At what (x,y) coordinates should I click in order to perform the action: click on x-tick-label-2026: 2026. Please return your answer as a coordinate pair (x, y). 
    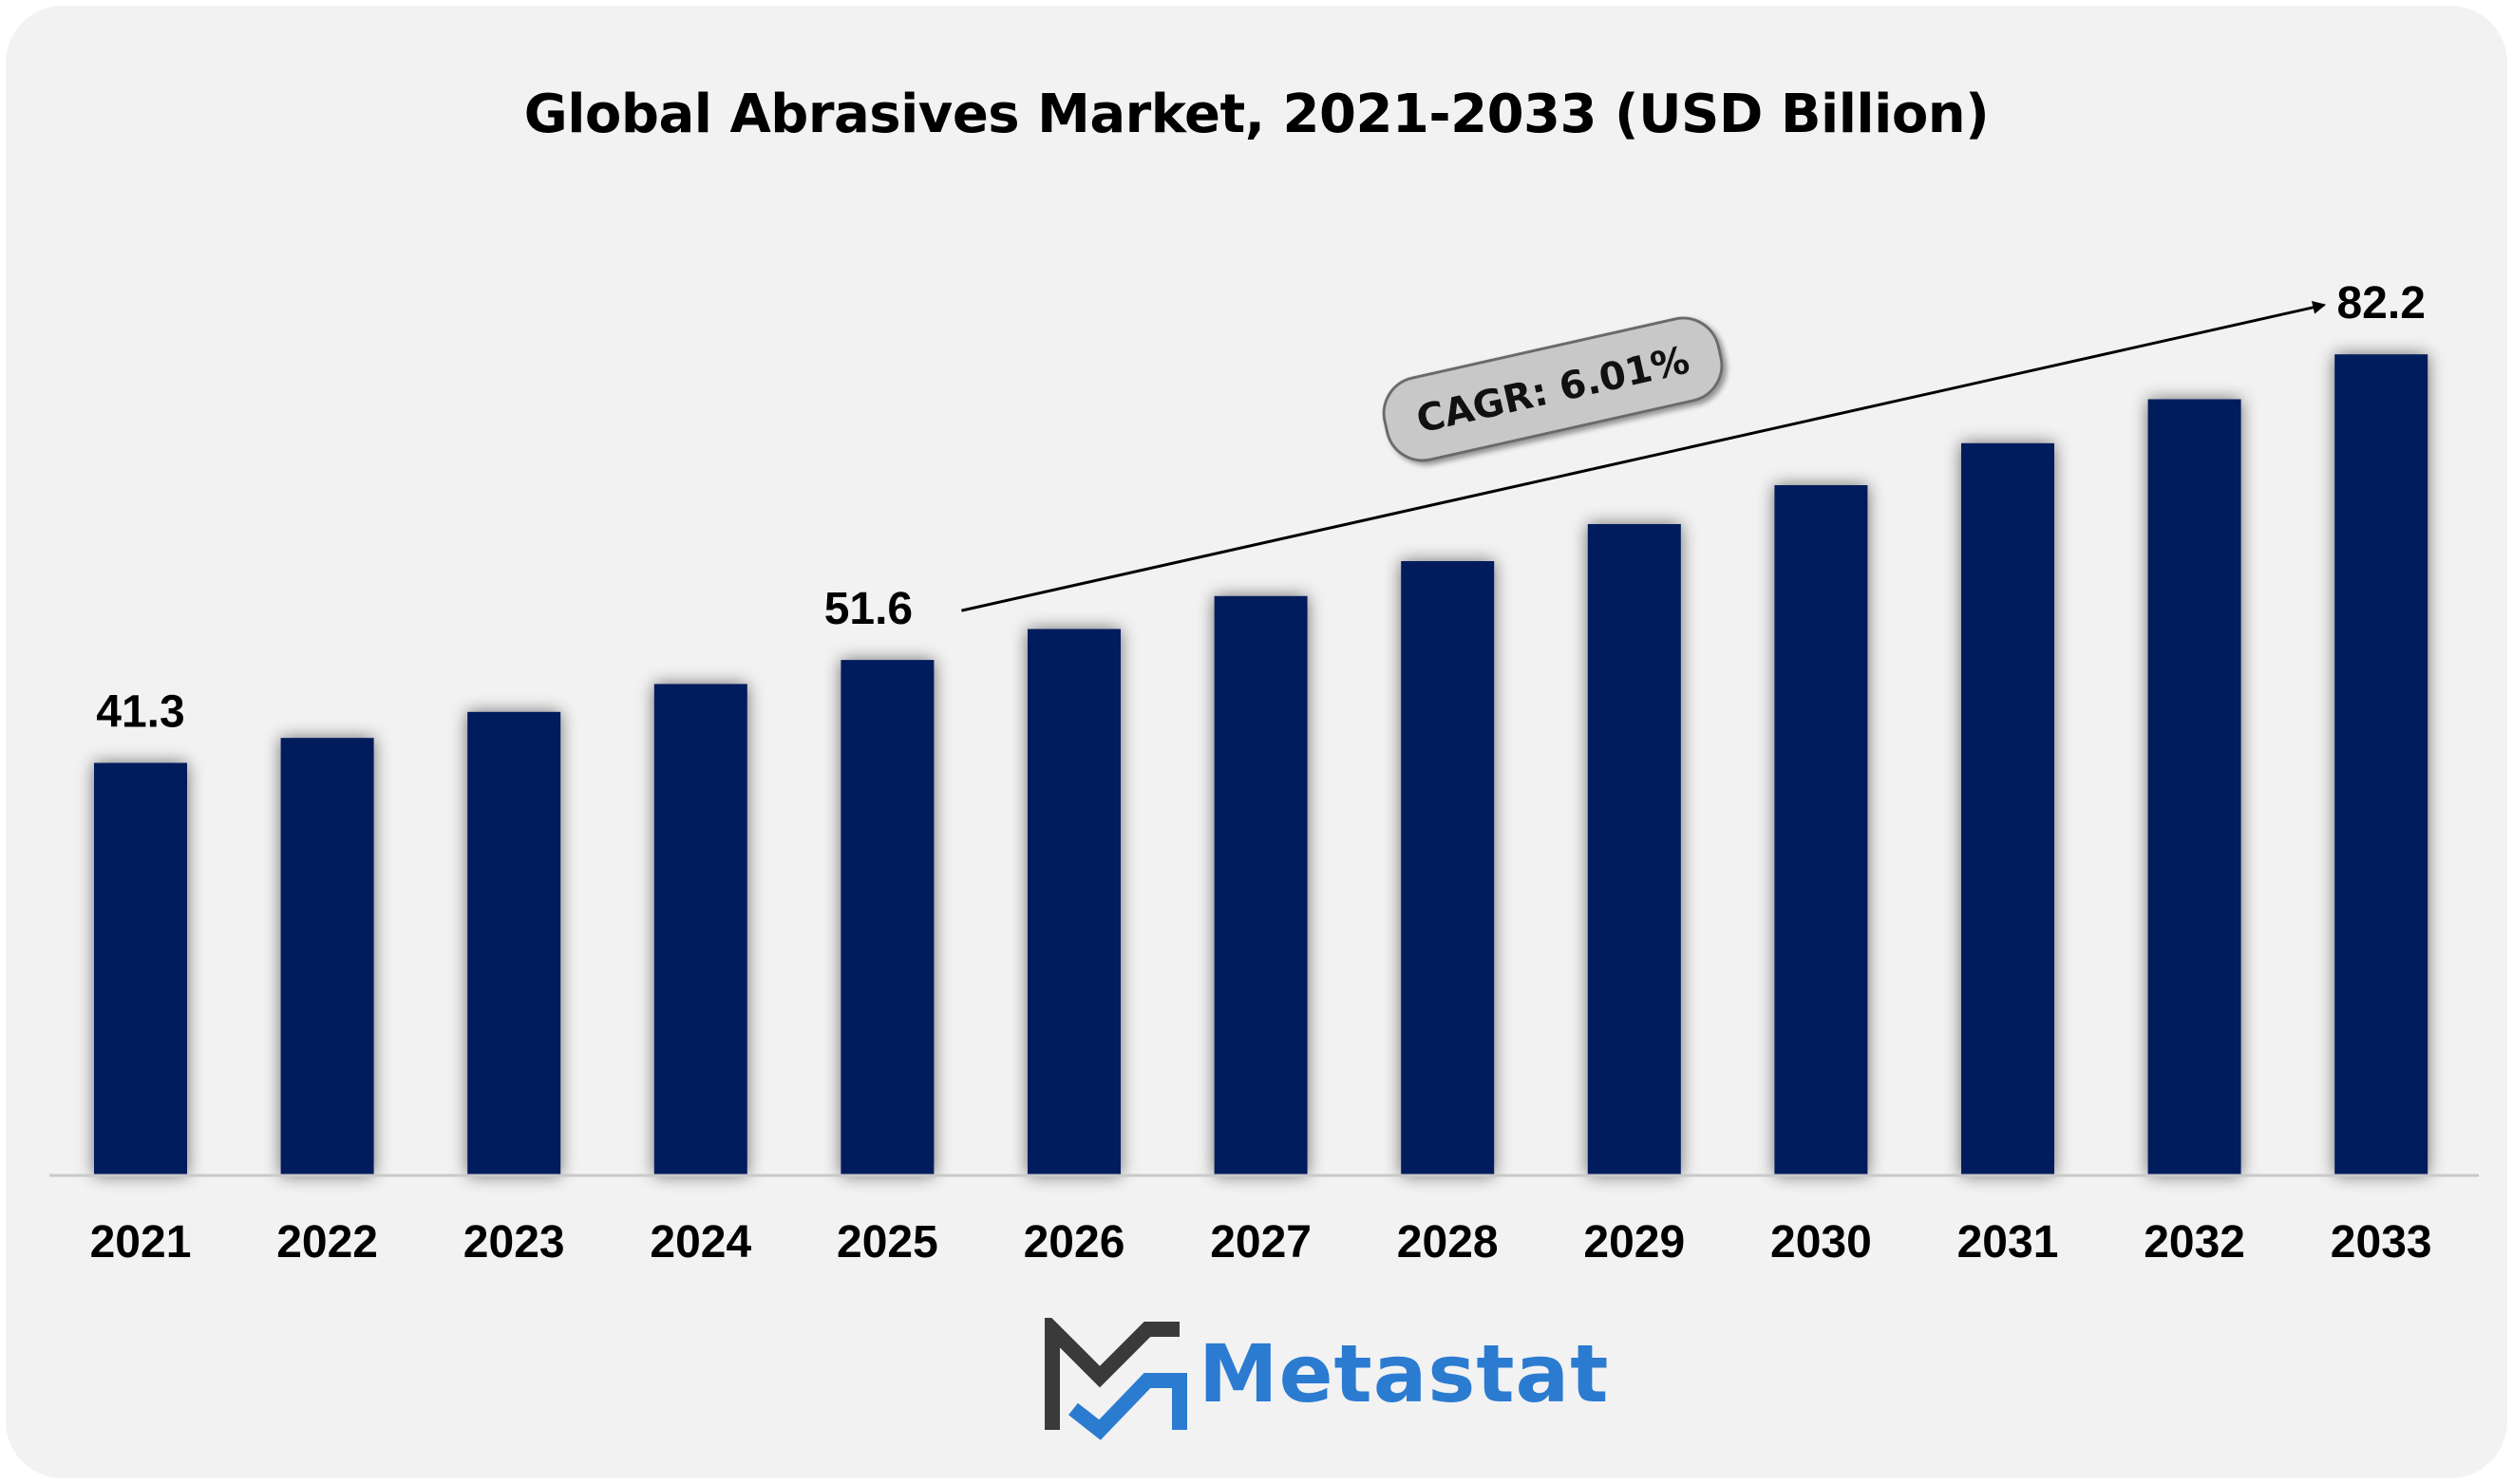
    Looking at the image, I should click on (1075, 1243).